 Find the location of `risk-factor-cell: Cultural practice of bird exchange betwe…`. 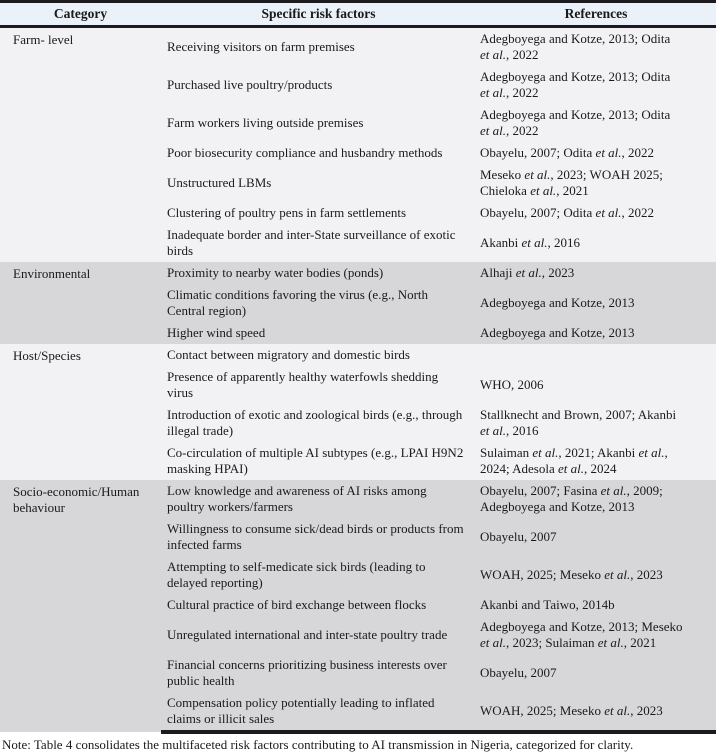

risk-factor-cell: Cultural practice of bird exchange betwe… is located at coordinates (318, 605).